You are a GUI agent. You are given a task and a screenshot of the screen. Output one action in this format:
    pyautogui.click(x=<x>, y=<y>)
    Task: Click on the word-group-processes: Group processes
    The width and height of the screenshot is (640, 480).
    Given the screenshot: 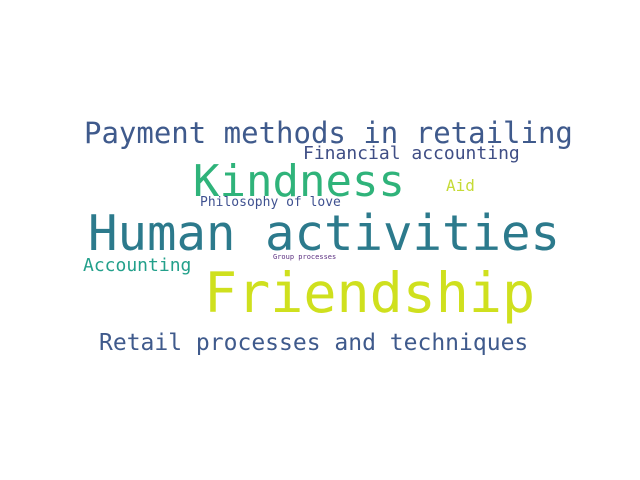 What is the action you would take?
    pyautogui.click(x=305, y=257)
    